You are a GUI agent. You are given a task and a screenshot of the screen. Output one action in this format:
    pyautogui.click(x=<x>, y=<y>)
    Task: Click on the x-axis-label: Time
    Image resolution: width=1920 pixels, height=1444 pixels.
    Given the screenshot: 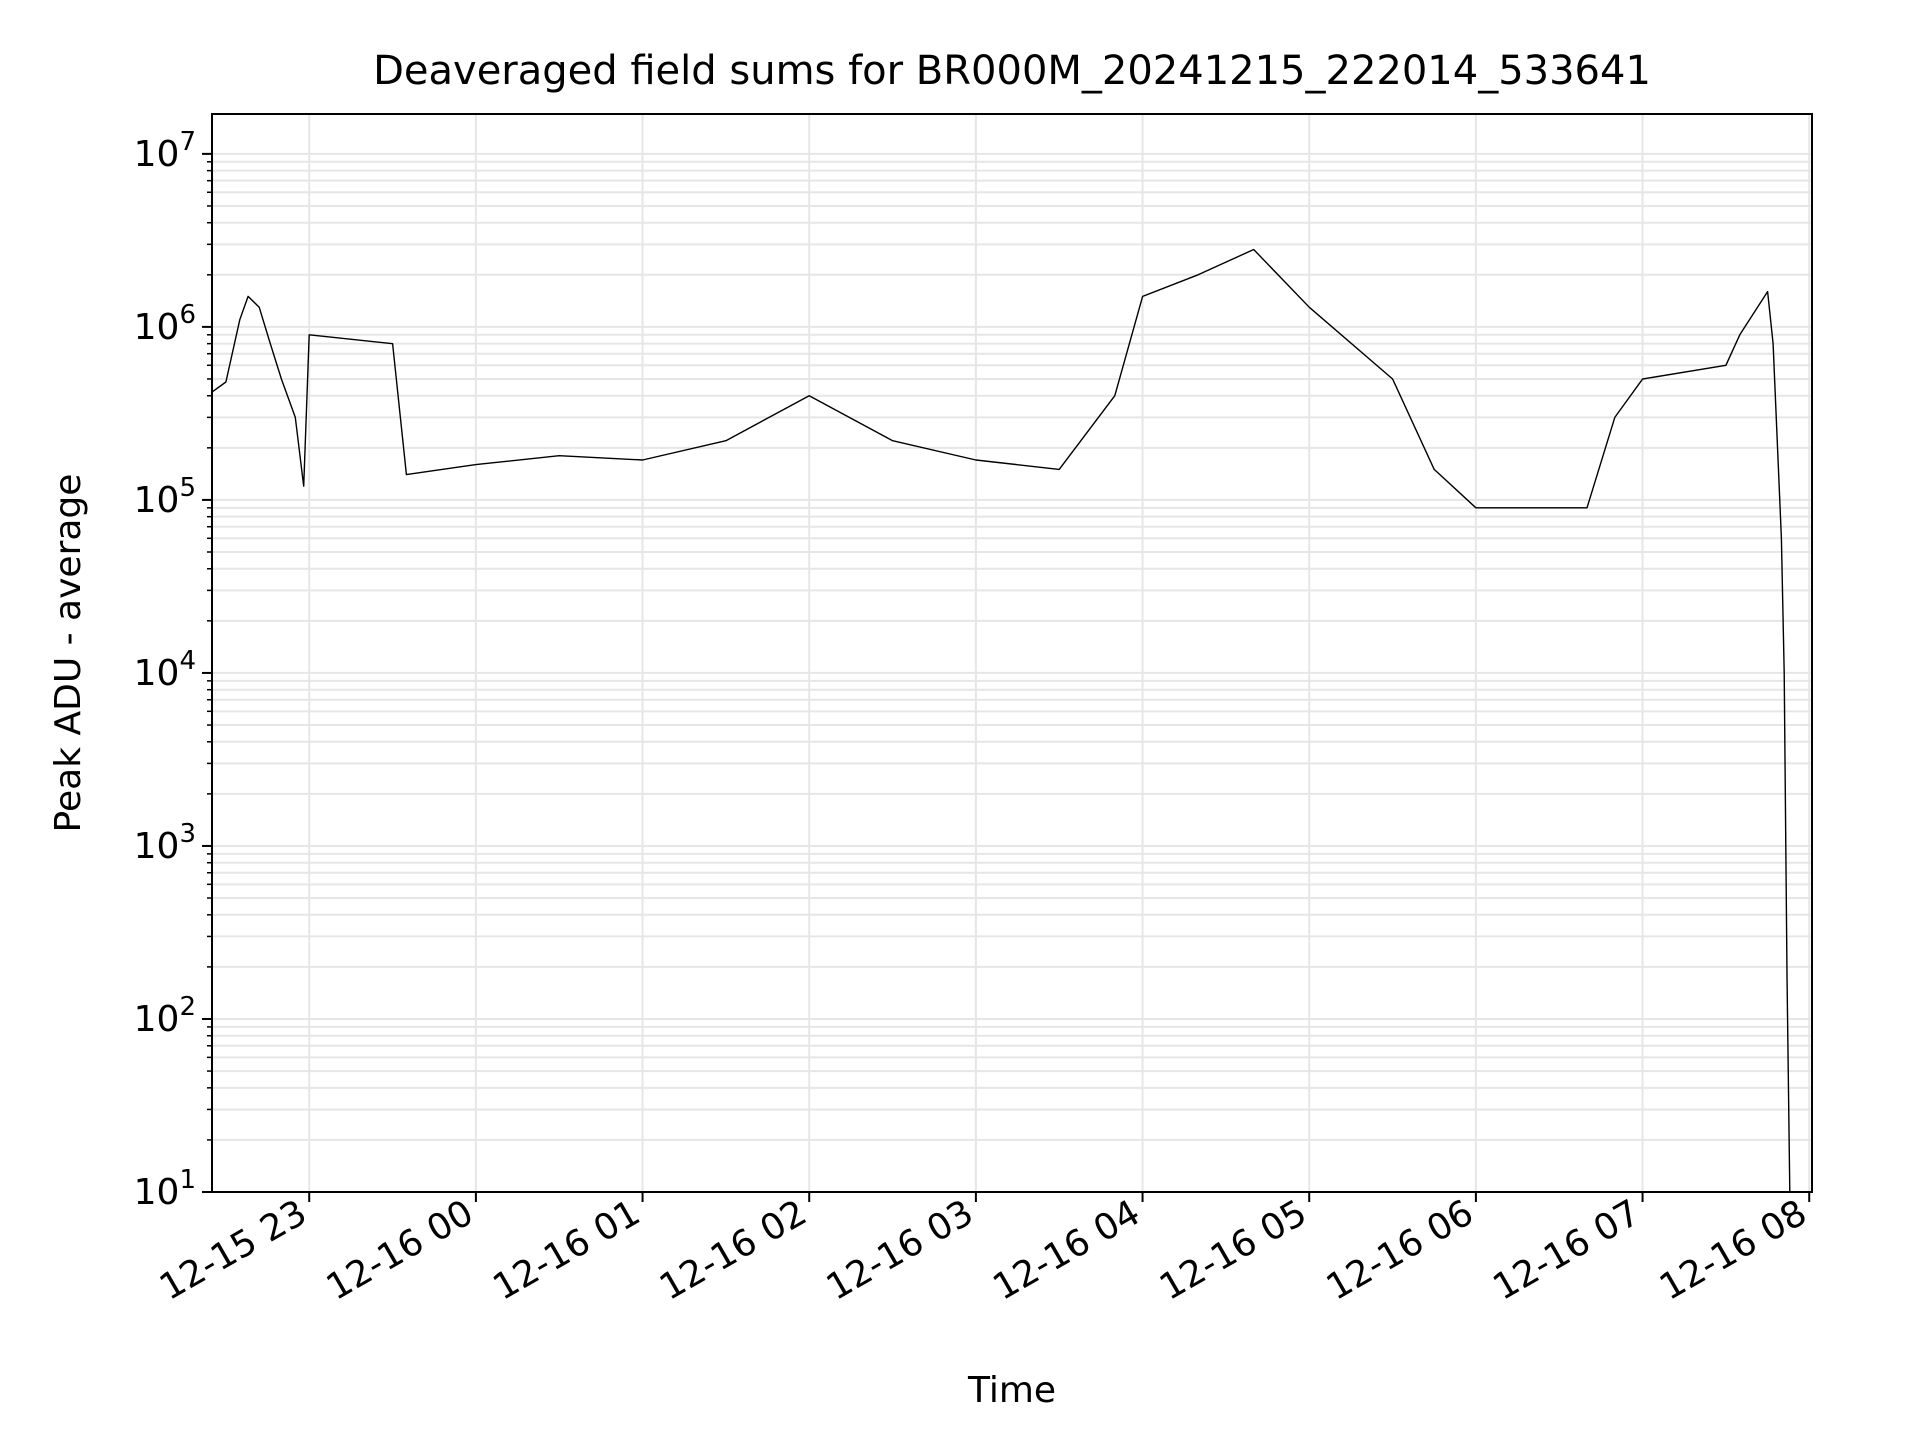 What is the action you would take?
    pyautogui.click(x=1011, y=1390)
    